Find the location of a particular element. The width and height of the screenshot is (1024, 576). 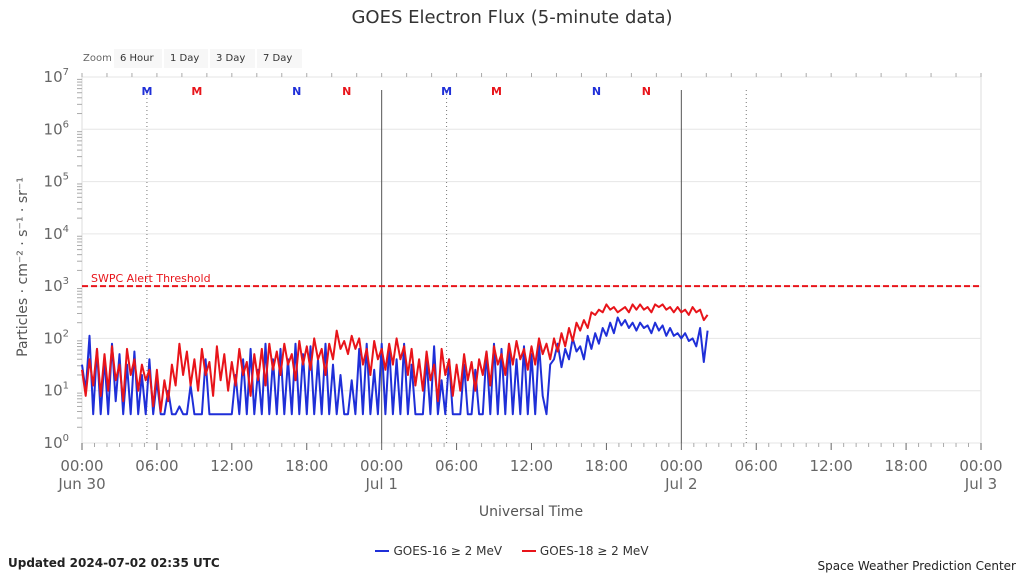

chart-legend: GOES-16 ≥ 2 MeV GOES-18 ≥ 2 MeV is located at coordinates (512, 549).